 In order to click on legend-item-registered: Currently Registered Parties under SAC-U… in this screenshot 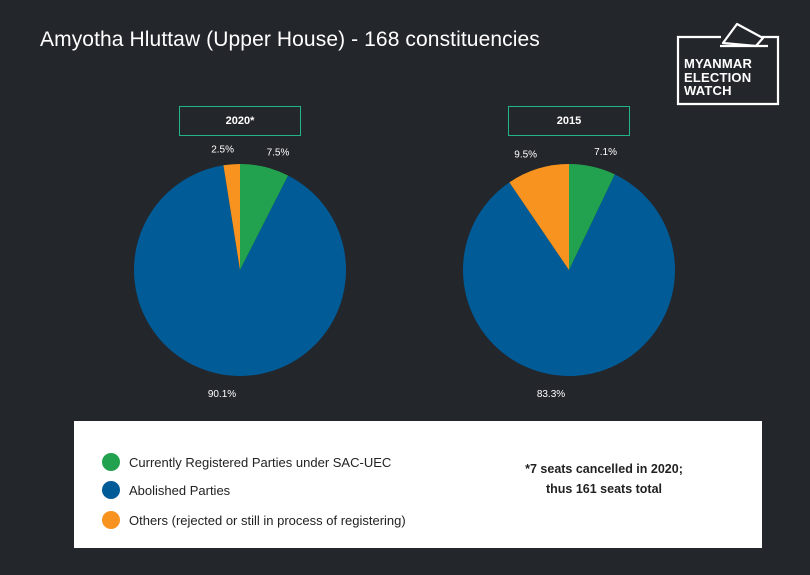, I will do `click(246, 462)`.